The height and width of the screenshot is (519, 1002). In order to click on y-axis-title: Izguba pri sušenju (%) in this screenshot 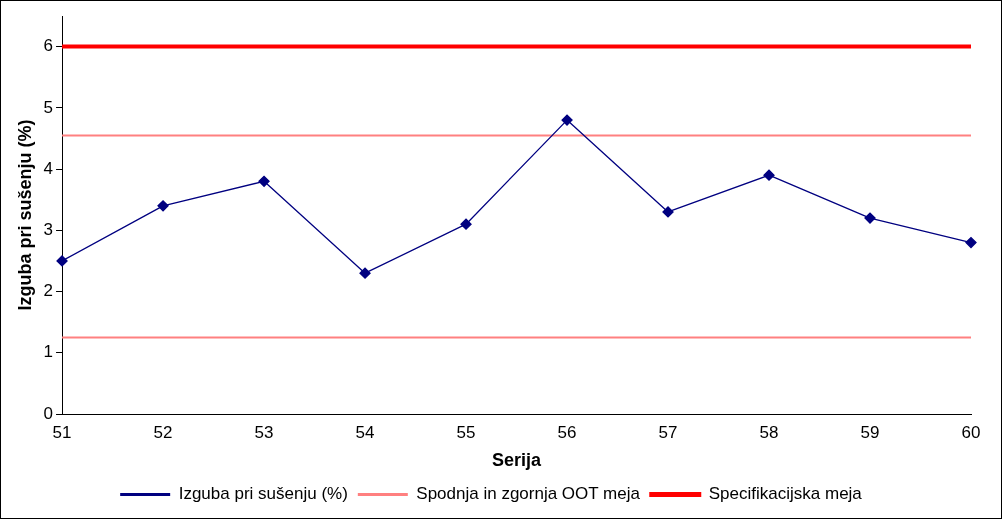, I will do `click(24, 215)`.